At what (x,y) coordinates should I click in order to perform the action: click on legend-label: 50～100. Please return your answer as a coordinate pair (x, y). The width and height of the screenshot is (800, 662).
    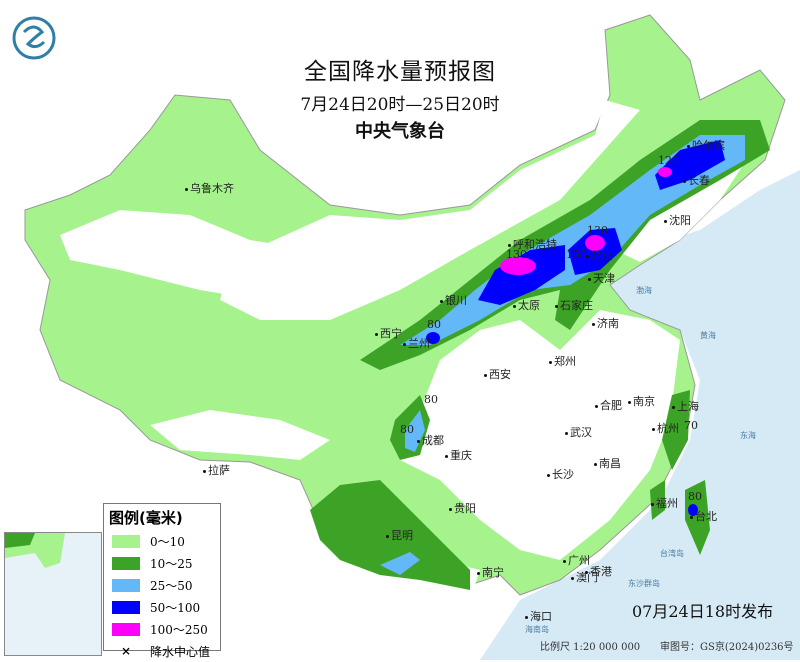
    Looking at the image, I should click on (175, 607).